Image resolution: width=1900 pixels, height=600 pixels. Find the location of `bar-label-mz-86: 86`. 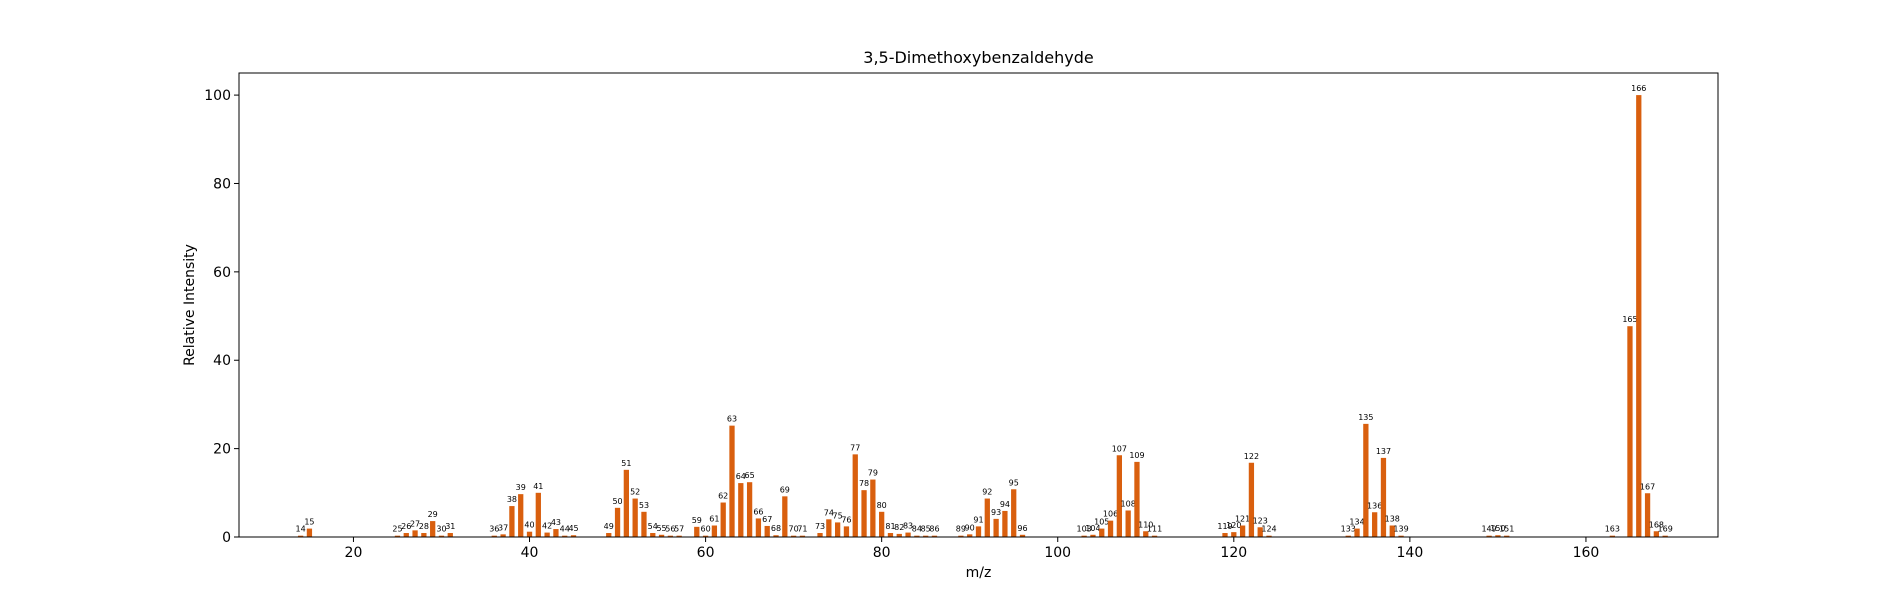

bar-label-mz-86: 86 is located at coordinates (934, 529).